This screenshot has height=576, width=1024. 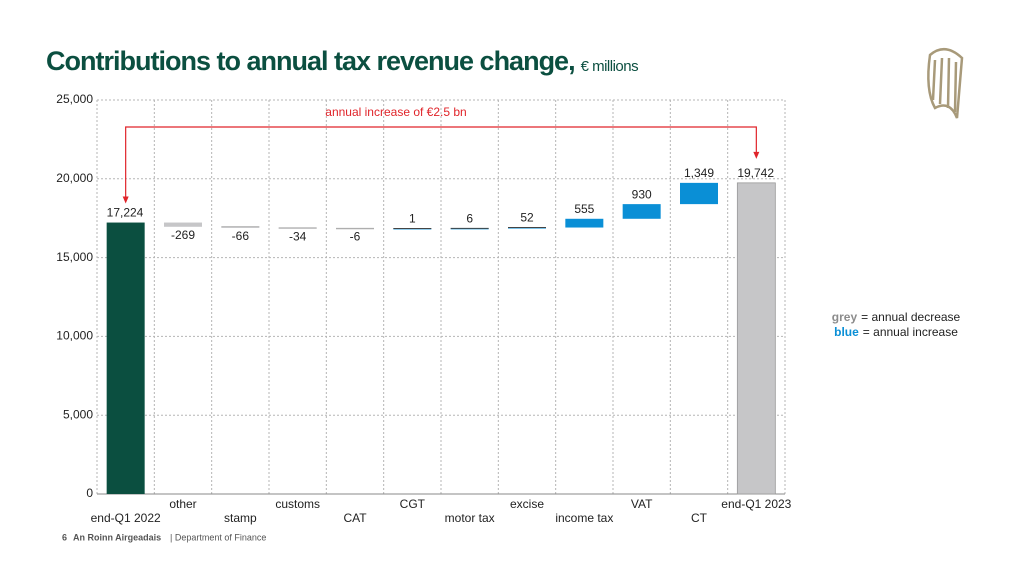 I want to click on value-label: 930, so click(x=642, y=194).